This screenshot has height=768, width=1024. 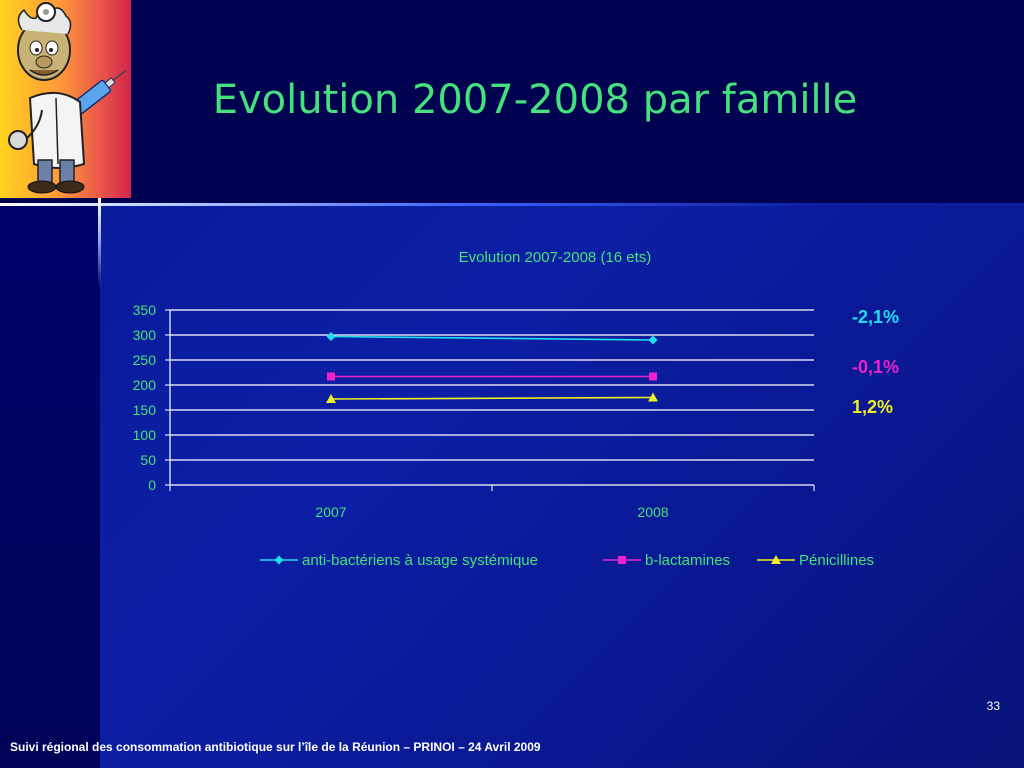 What do you see at coordinates (330, 512) in the screenshot?
I see `x-tick-label: 2007` at bounding box center [330, 512].